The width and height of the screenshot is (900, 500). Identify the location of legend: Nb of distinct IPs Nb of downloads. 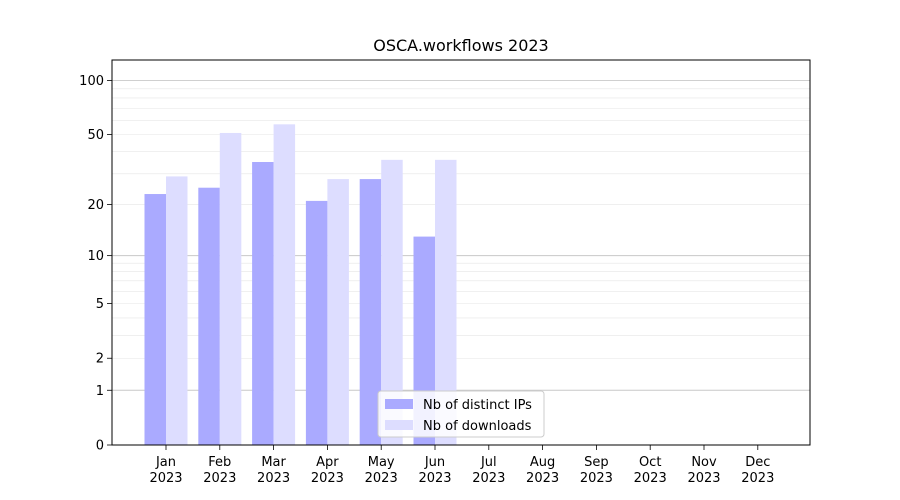
(461, 414).